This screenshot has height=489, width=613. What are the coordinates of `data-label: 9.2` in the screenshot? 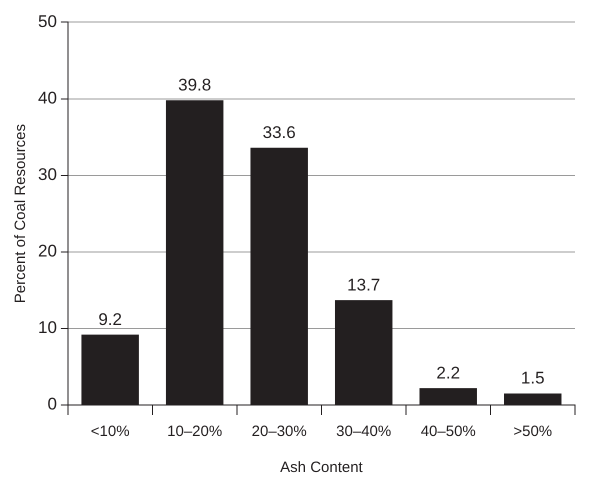 It's located at (110, 319).